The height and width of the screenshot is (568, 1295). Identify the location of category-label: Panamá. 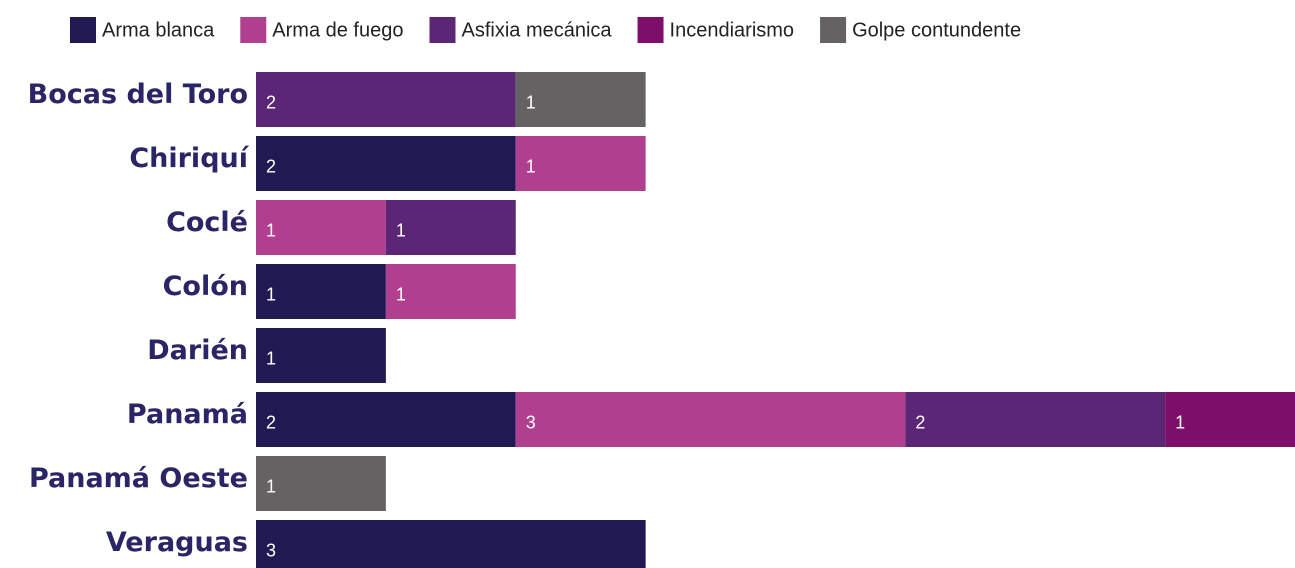
(187, 414).